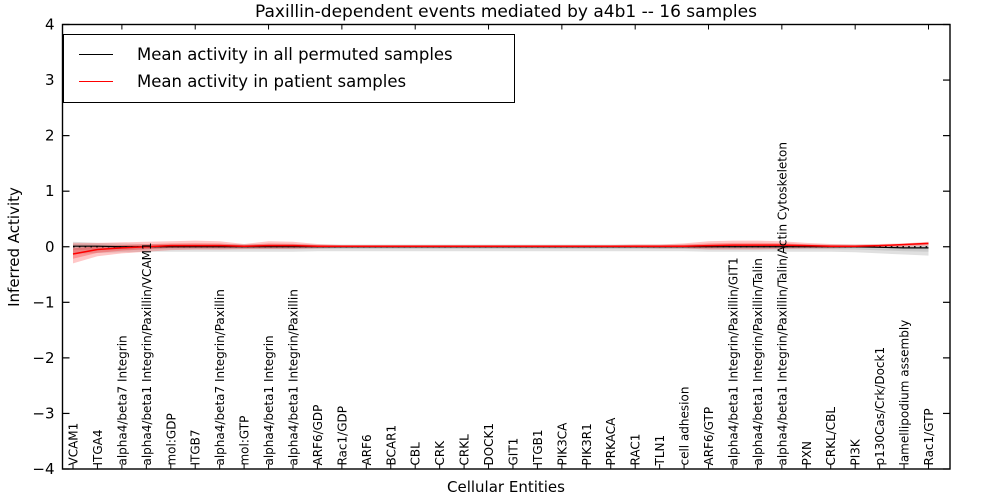 This screenshot has width=1000, height=500. What do you see at coordinates (660, 451) in the screenshot?
I see `x-tick-label: TLN1` at bounding box center [660, 451].